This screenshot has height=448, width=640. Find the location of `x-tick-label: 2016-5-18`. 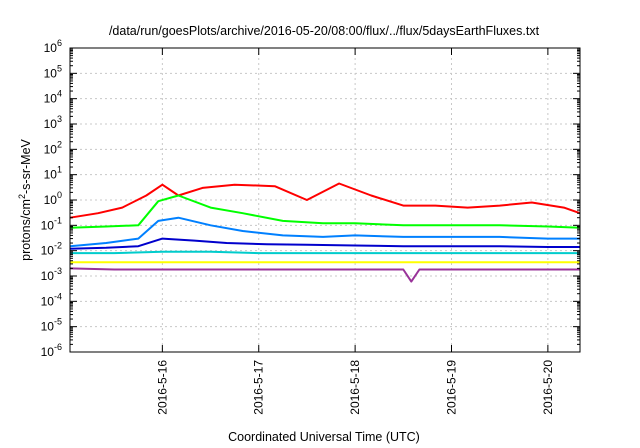

x-tick-label: 2016-5-18 is located at coordinates (355, 387).